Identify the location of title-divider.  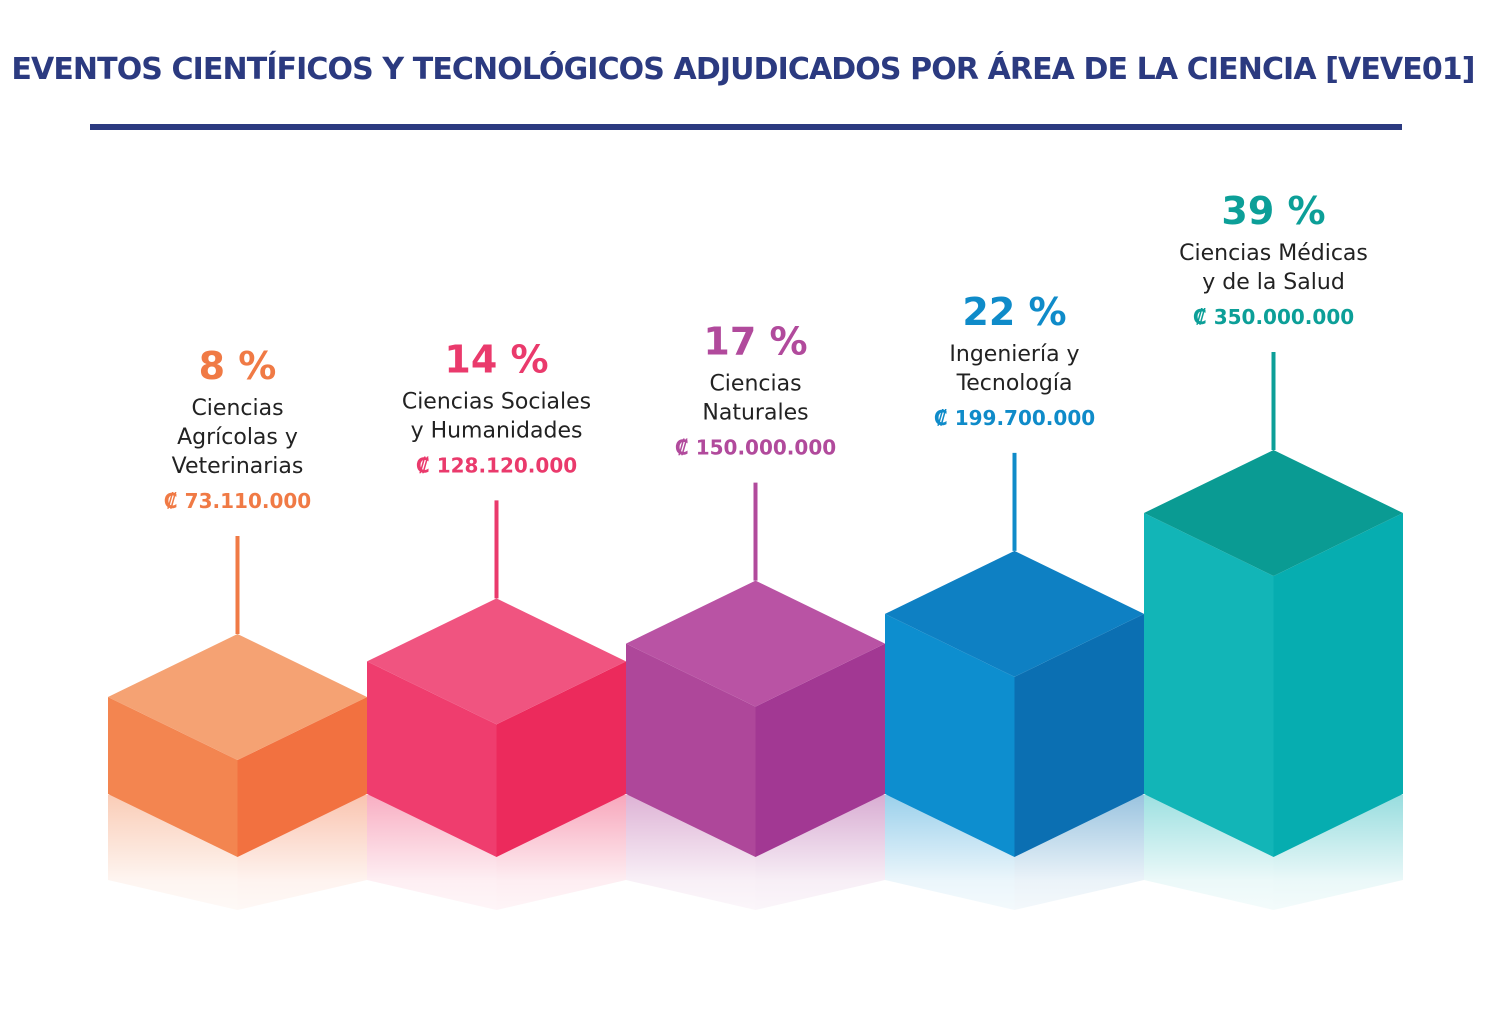
(746, 127).